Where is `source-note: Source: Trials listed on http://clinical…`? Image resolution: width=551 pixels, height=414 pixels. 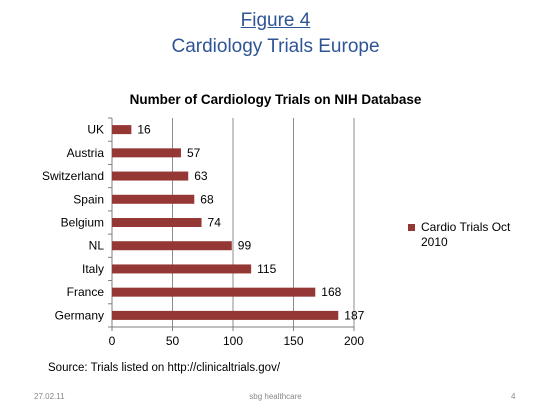 source-note: Source: Trials listed on http://clinical… is located at coordinates (164, 368).